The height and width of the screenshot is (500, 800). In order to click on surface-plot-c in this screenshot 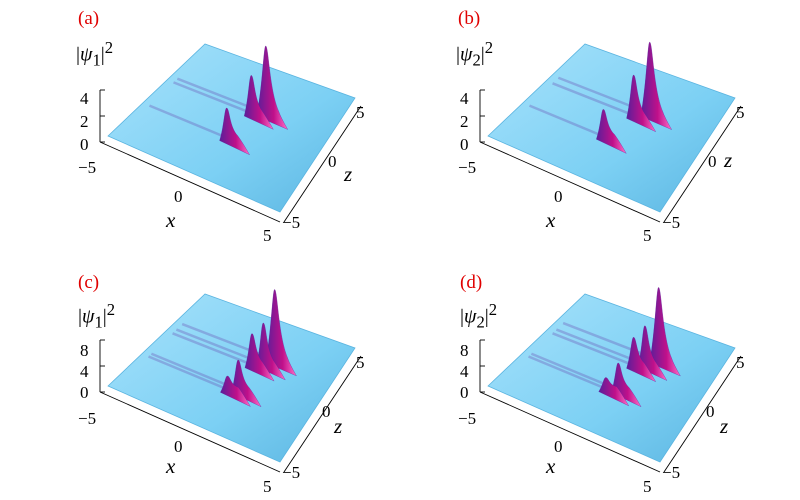, I will do `click(230, 381)`.